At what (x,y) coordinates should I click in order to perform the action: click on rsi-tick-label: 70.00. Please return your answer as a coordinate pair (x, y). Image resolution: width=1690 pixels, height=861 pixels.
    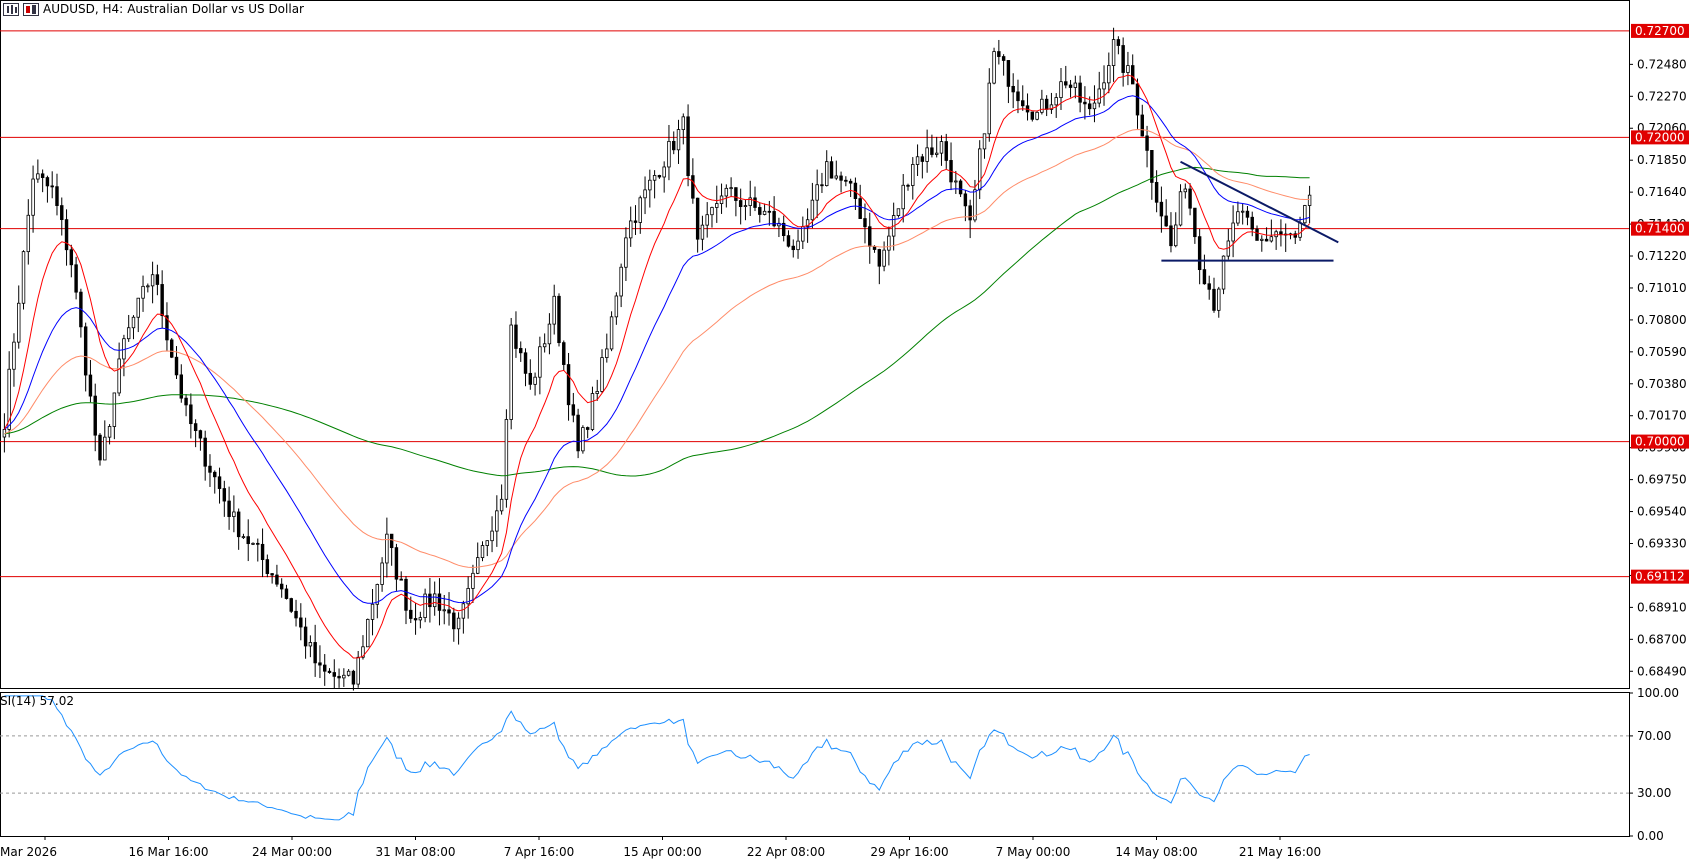
    Looking at the image, I should click on (1654, 736).